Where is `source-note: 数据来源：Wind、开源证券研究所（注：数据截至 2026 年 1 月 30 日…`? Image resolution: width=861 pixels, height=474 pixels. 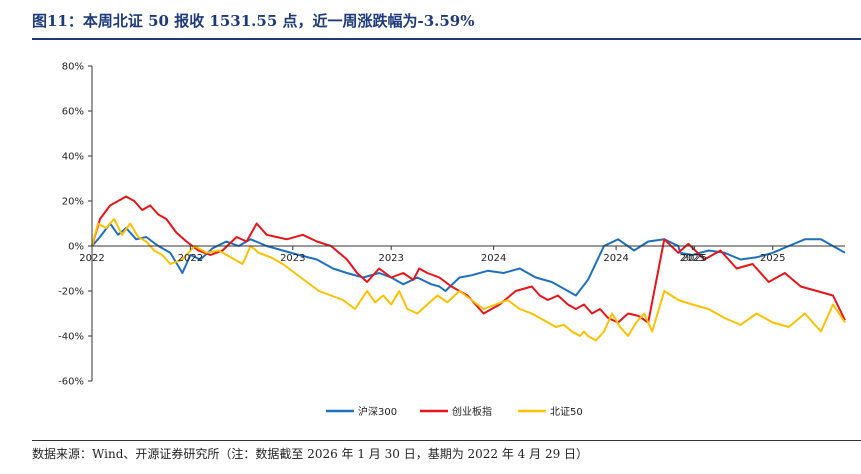
source-note: 数据来源：Wind、开源证券研究所（注：数据截至 2026 年 1 月 30 日… is located at coordinates (310, 454).